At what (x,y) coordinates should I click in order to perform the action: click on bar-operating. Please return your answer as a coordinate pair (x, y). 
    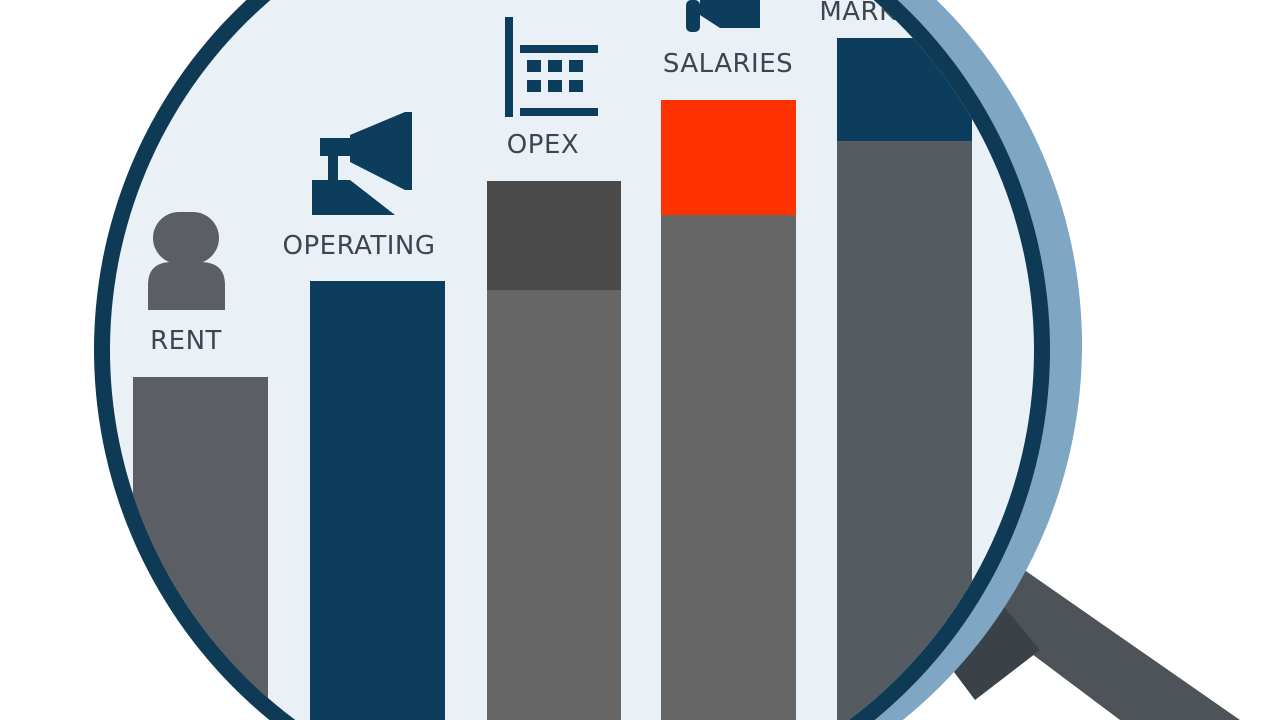
    Looking at the image, I should click on (377, 500).